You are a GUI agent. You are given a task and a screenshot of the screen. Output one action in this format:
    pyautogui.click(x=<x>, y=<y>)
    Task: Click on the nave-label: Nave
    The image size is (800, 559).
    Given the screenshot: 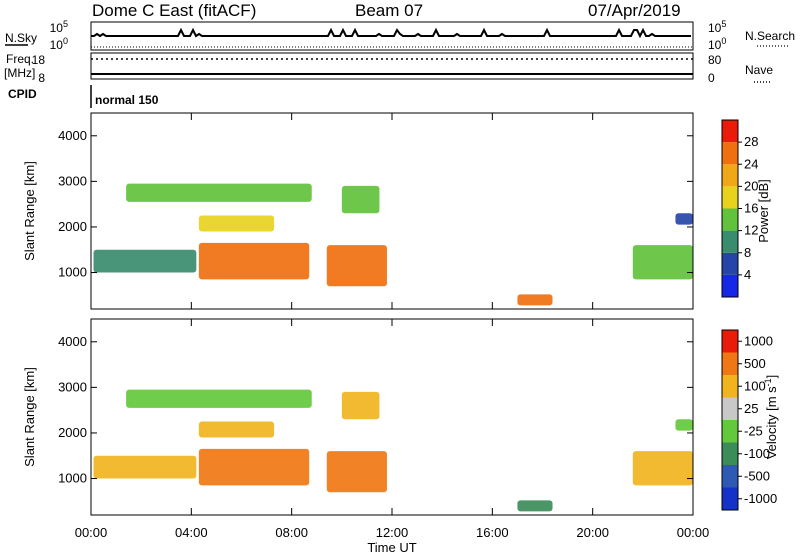 What is the action you would take?
    pyautogui.click(x=759, y=70)
    